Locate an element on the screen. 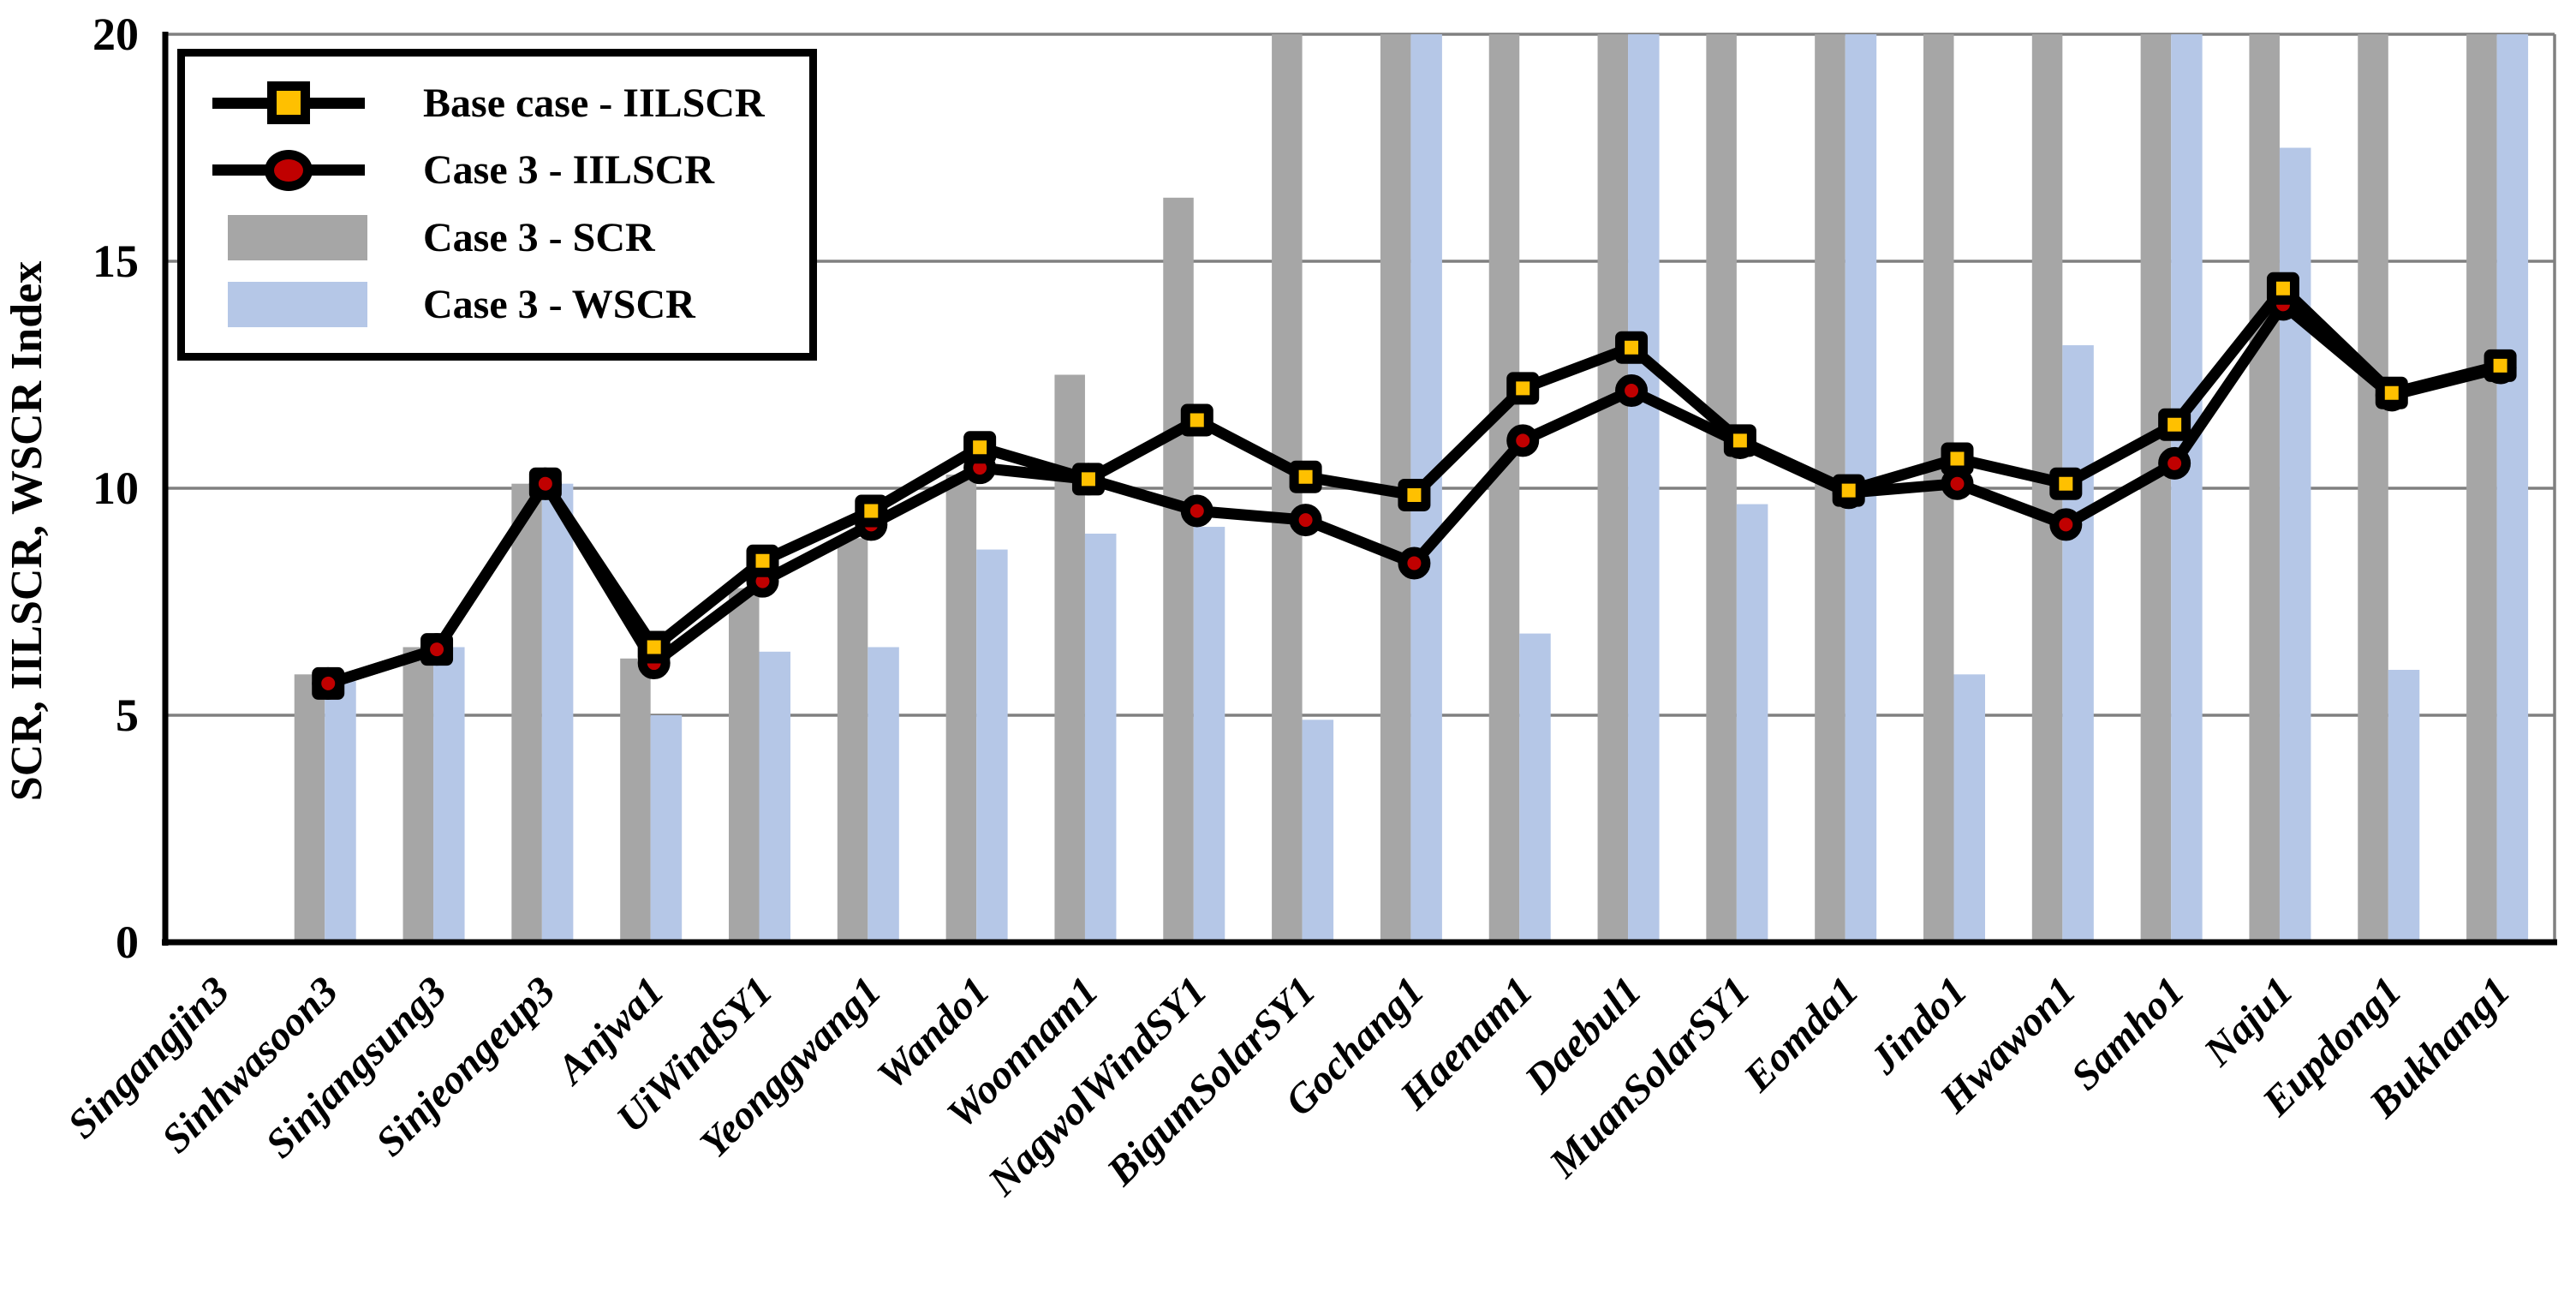  square-marker-icon is located at coordinates (288, 102).